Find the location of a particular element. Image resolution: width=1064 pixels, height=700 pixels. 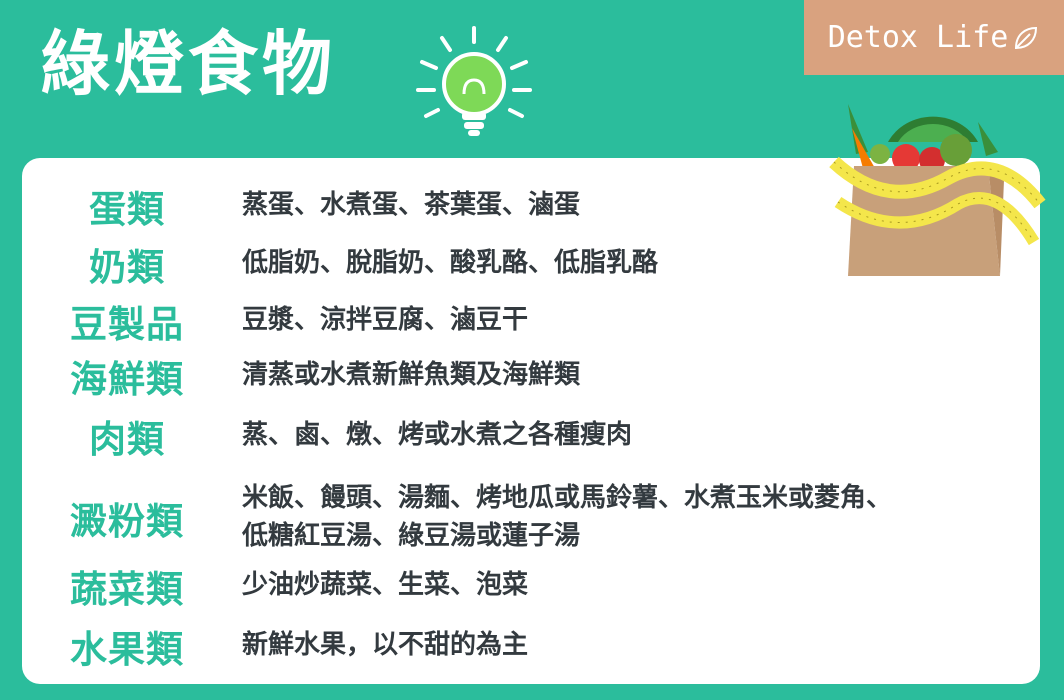

food-row-eggs: 蛋類 蒸蛋、水煮蛋、茶葉蛋、滷蛋 is located at coordinates (301, 206).